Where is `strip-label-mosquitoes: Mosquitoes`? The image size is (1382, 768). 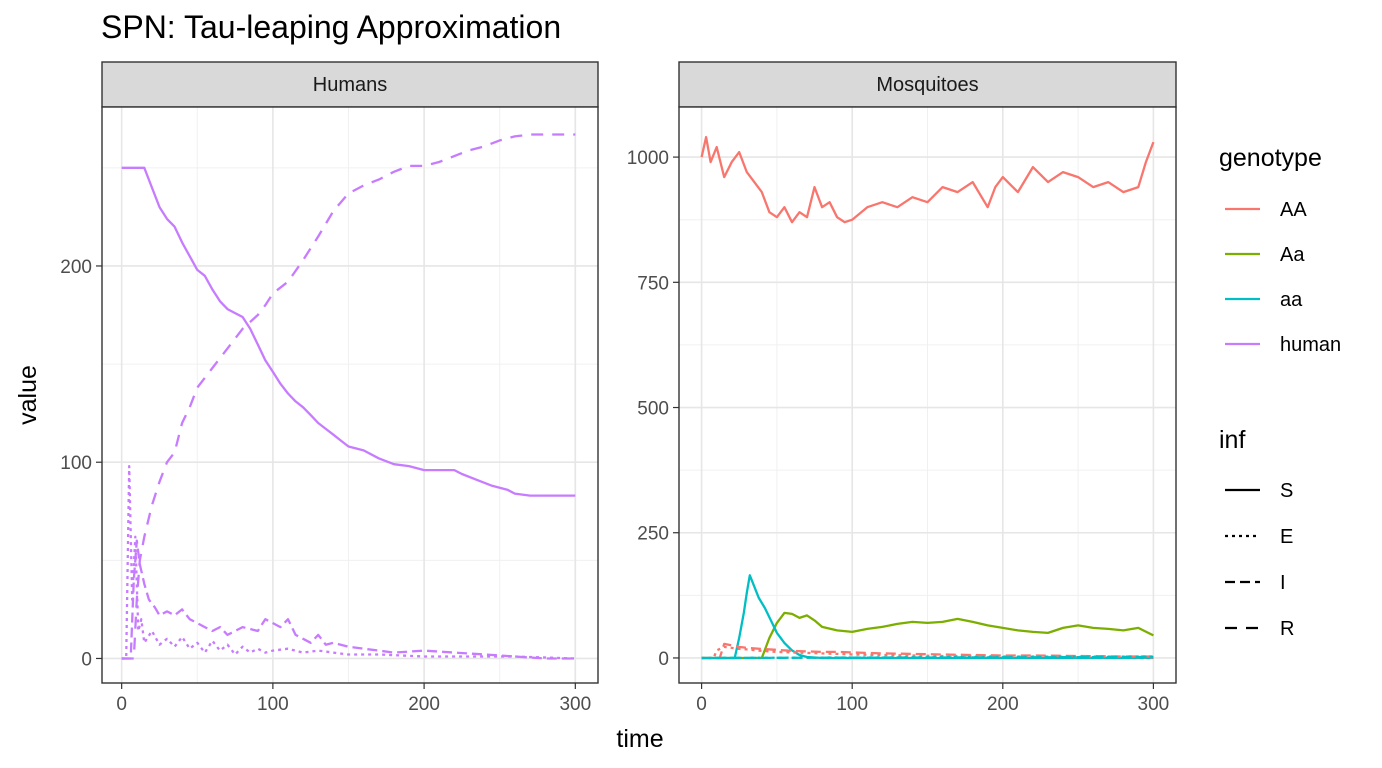 strip-label-mosquitoes: Mosquitoes is located at coordinates (927, 85).